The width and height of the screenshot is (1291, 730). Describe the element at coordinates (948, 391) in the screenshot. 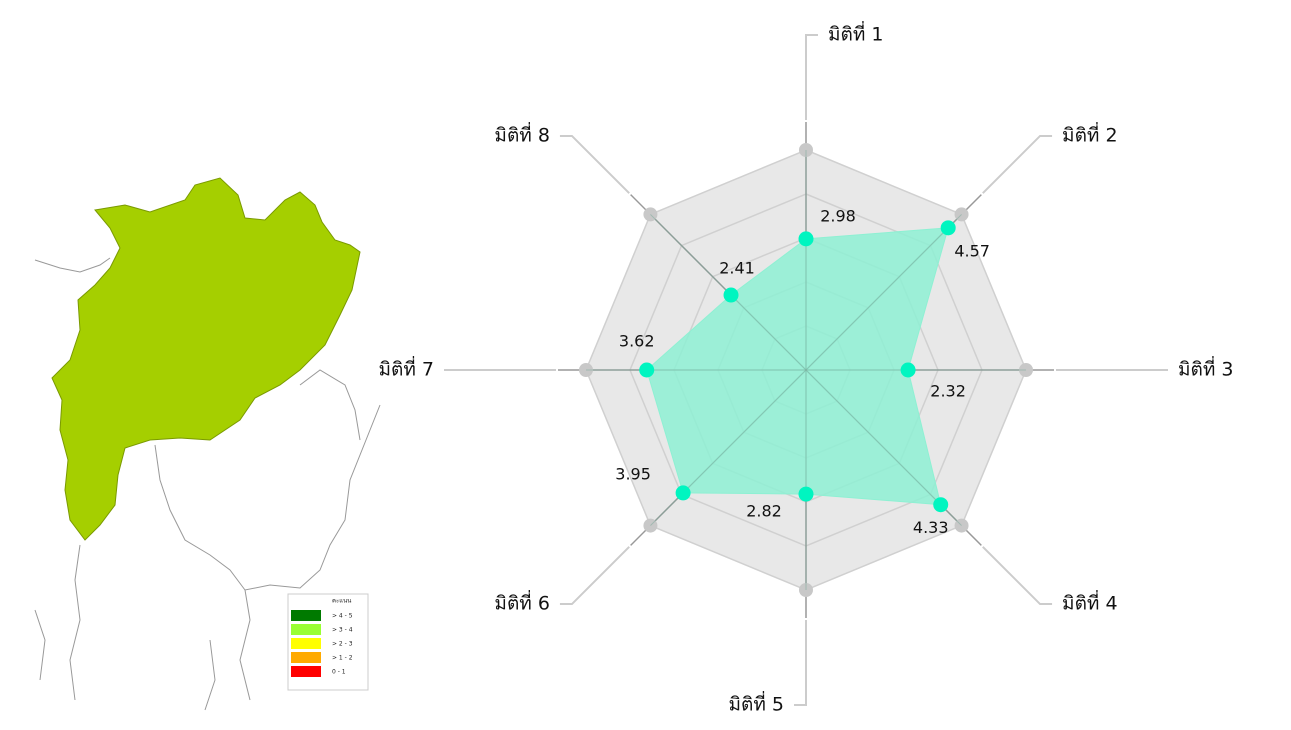

I see `value-label: 2.32` at that location.